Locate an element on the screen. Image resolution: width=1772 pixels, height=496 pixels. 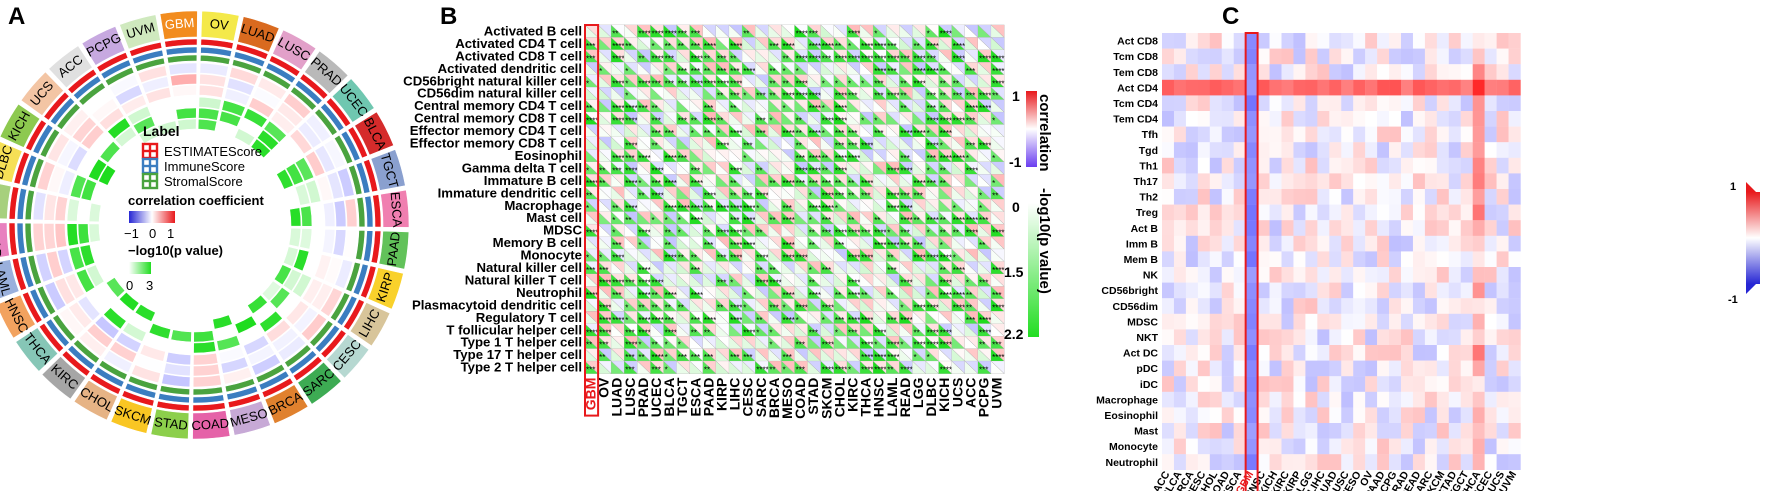
column-label: LUSC is located at coordinates (630, 397).